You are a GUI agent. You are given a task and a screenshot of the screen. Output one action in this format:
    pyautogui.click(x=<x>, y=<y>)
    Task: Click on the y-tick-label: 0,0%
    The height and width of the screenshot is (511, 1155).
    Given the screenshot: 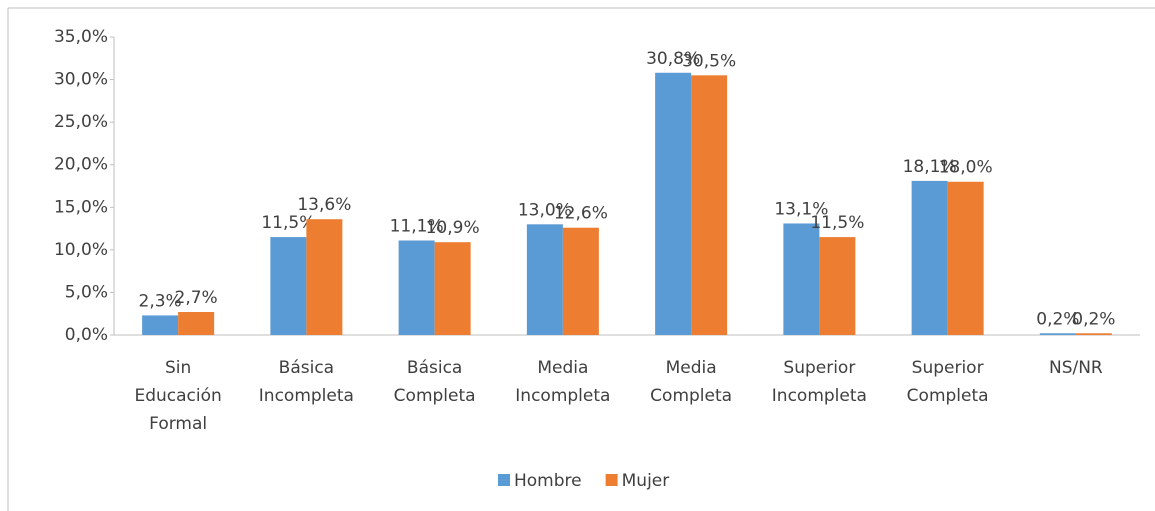 What is the action you would take?
    pyautogui.click(x=86, y=335)
    